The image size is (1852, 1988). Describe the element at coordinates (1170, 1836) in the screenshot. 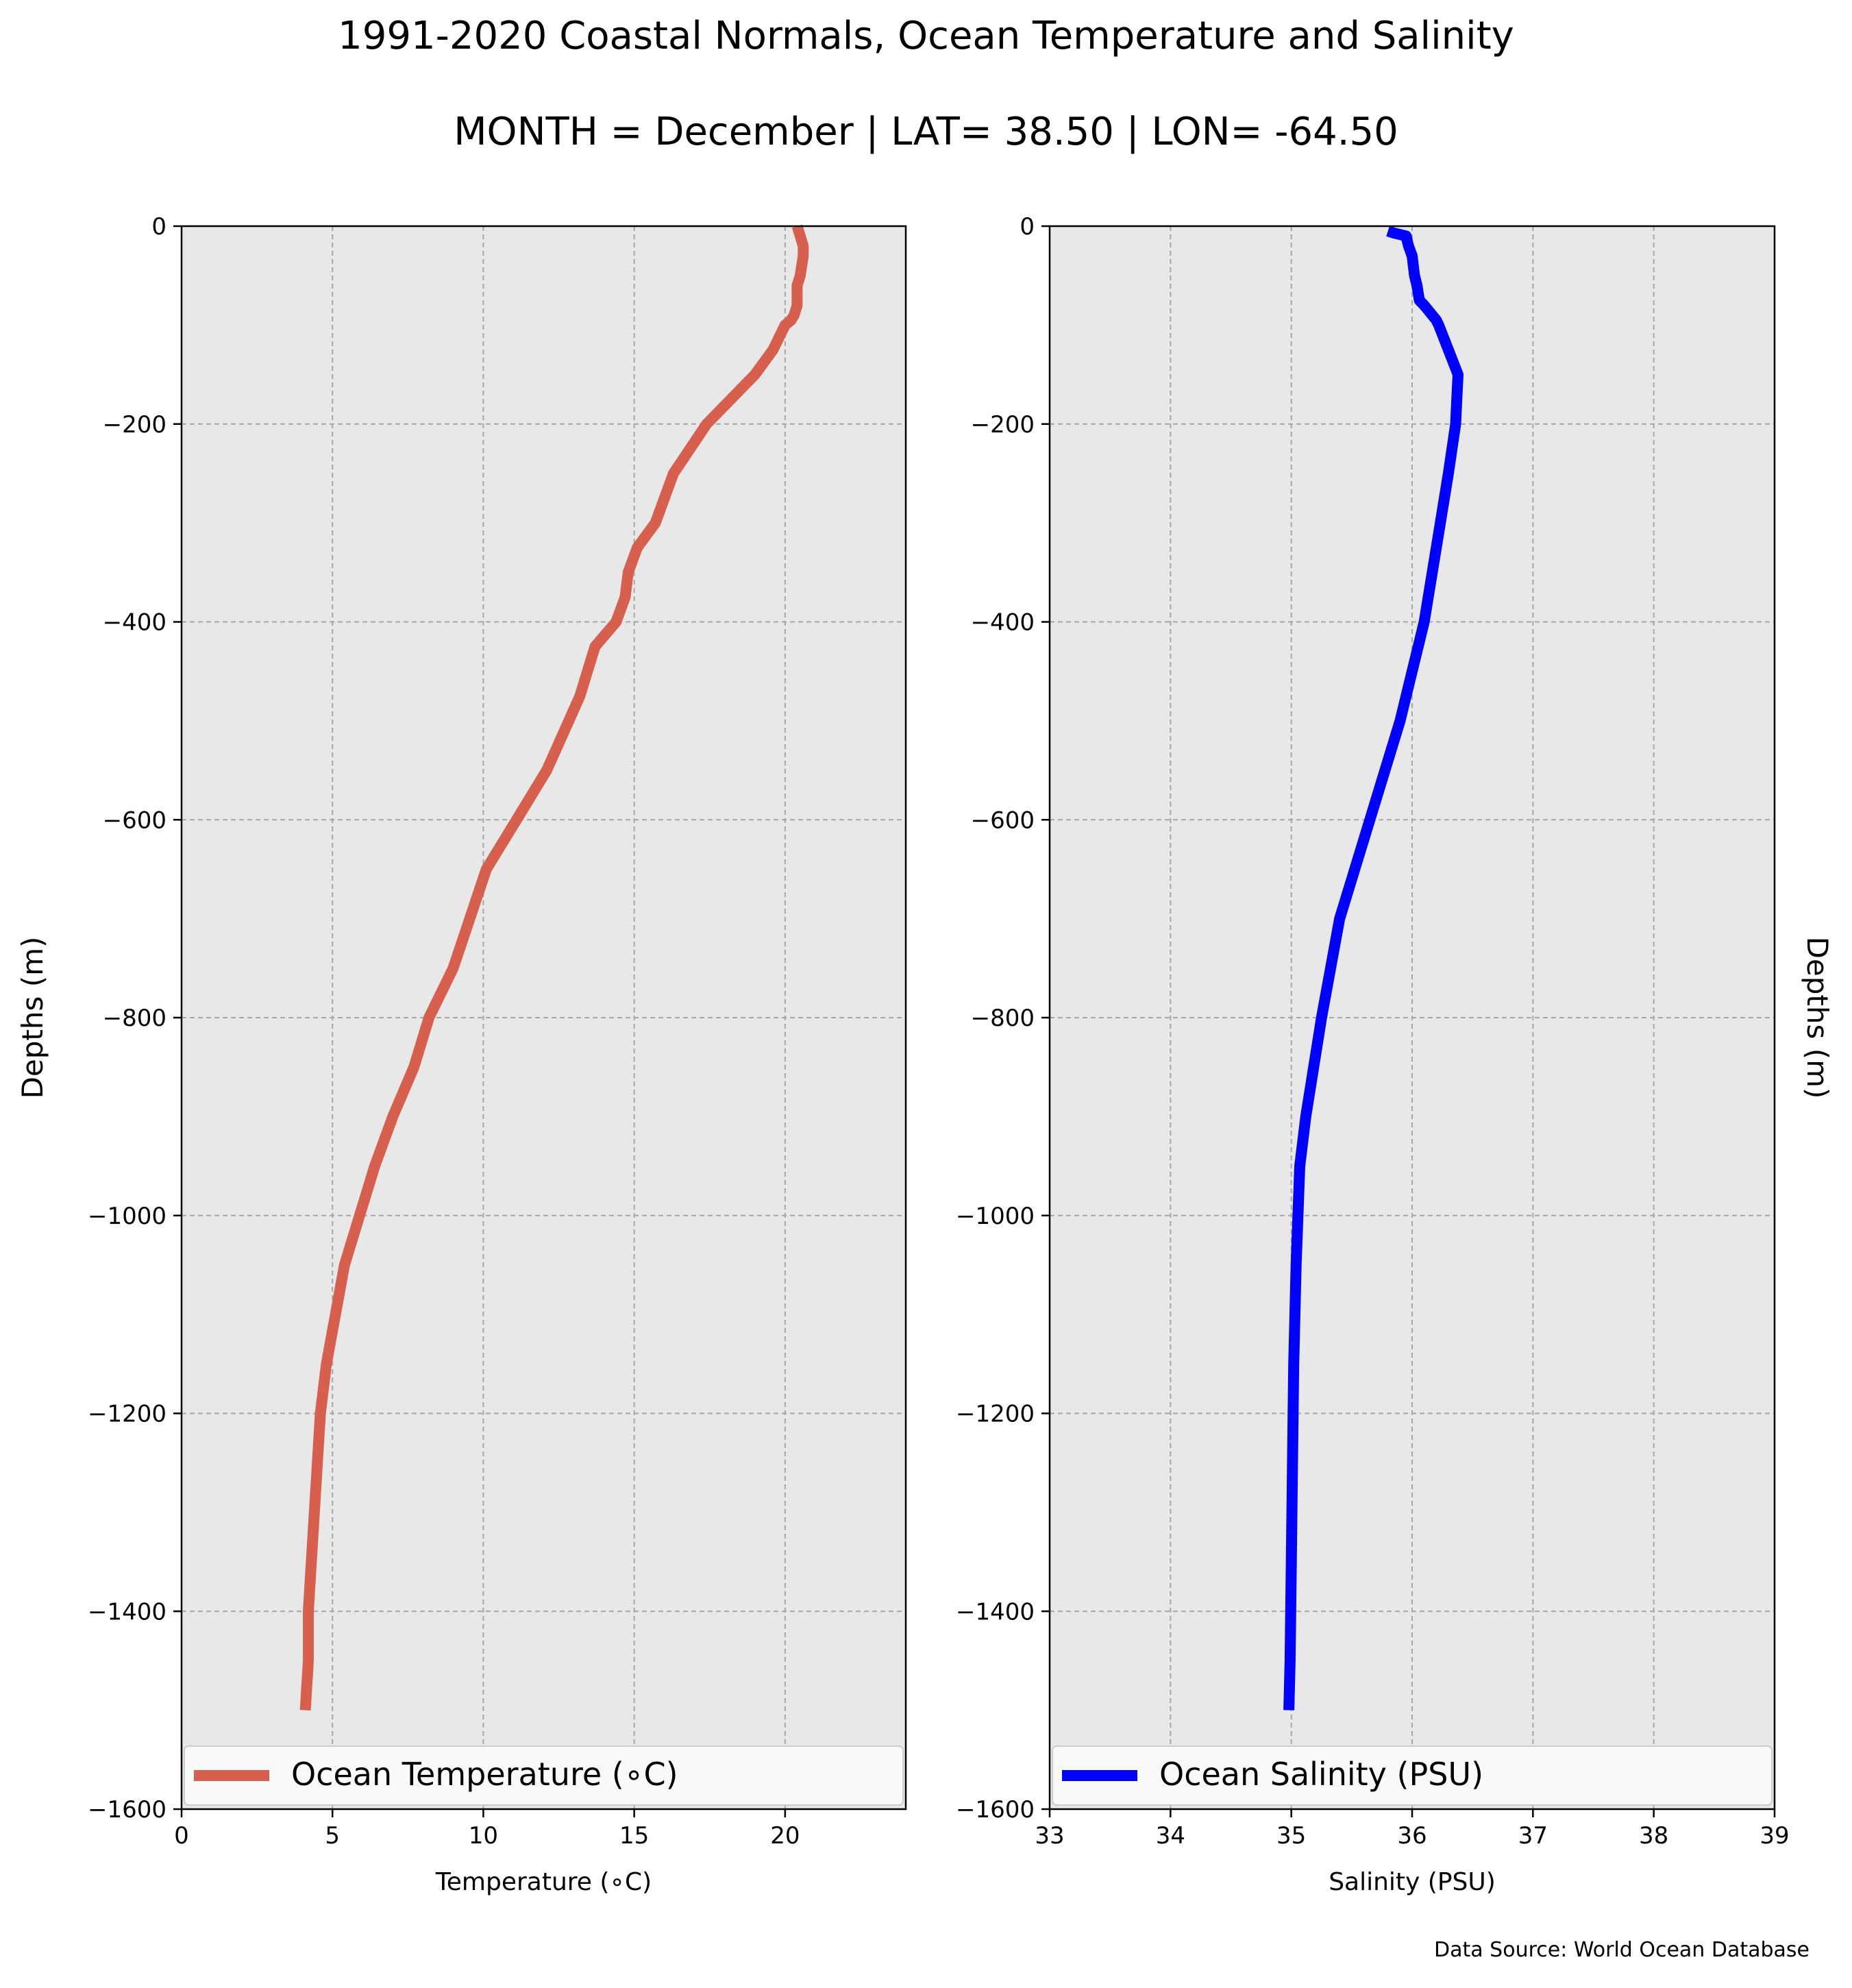

I see `x-tick-label: 34` at that location.